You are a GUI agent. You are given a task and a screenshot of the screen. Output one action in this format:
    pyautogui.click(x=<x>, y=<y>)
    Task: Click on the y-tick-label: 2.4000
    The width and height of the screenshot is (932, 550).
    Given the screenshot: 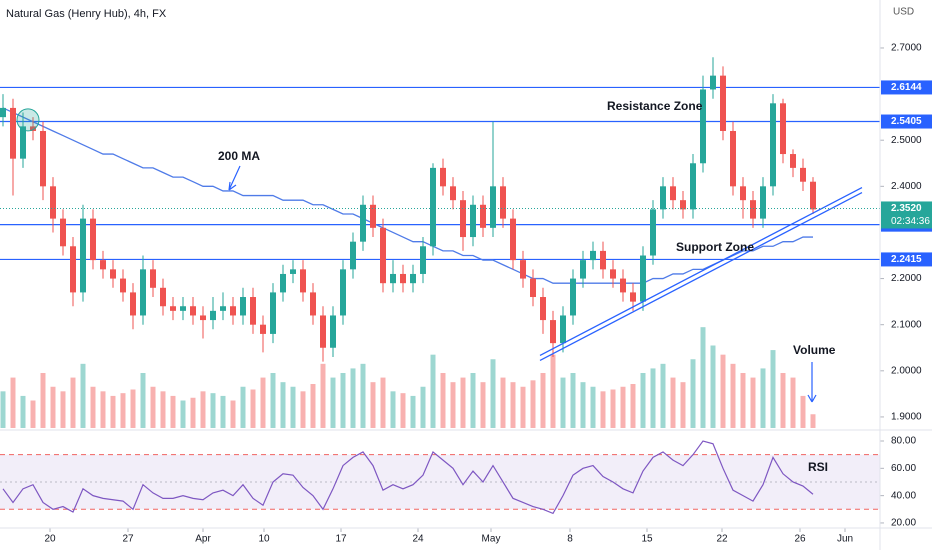 What is the action you would take?
    pyautogui.click(x=906, y=186)
    